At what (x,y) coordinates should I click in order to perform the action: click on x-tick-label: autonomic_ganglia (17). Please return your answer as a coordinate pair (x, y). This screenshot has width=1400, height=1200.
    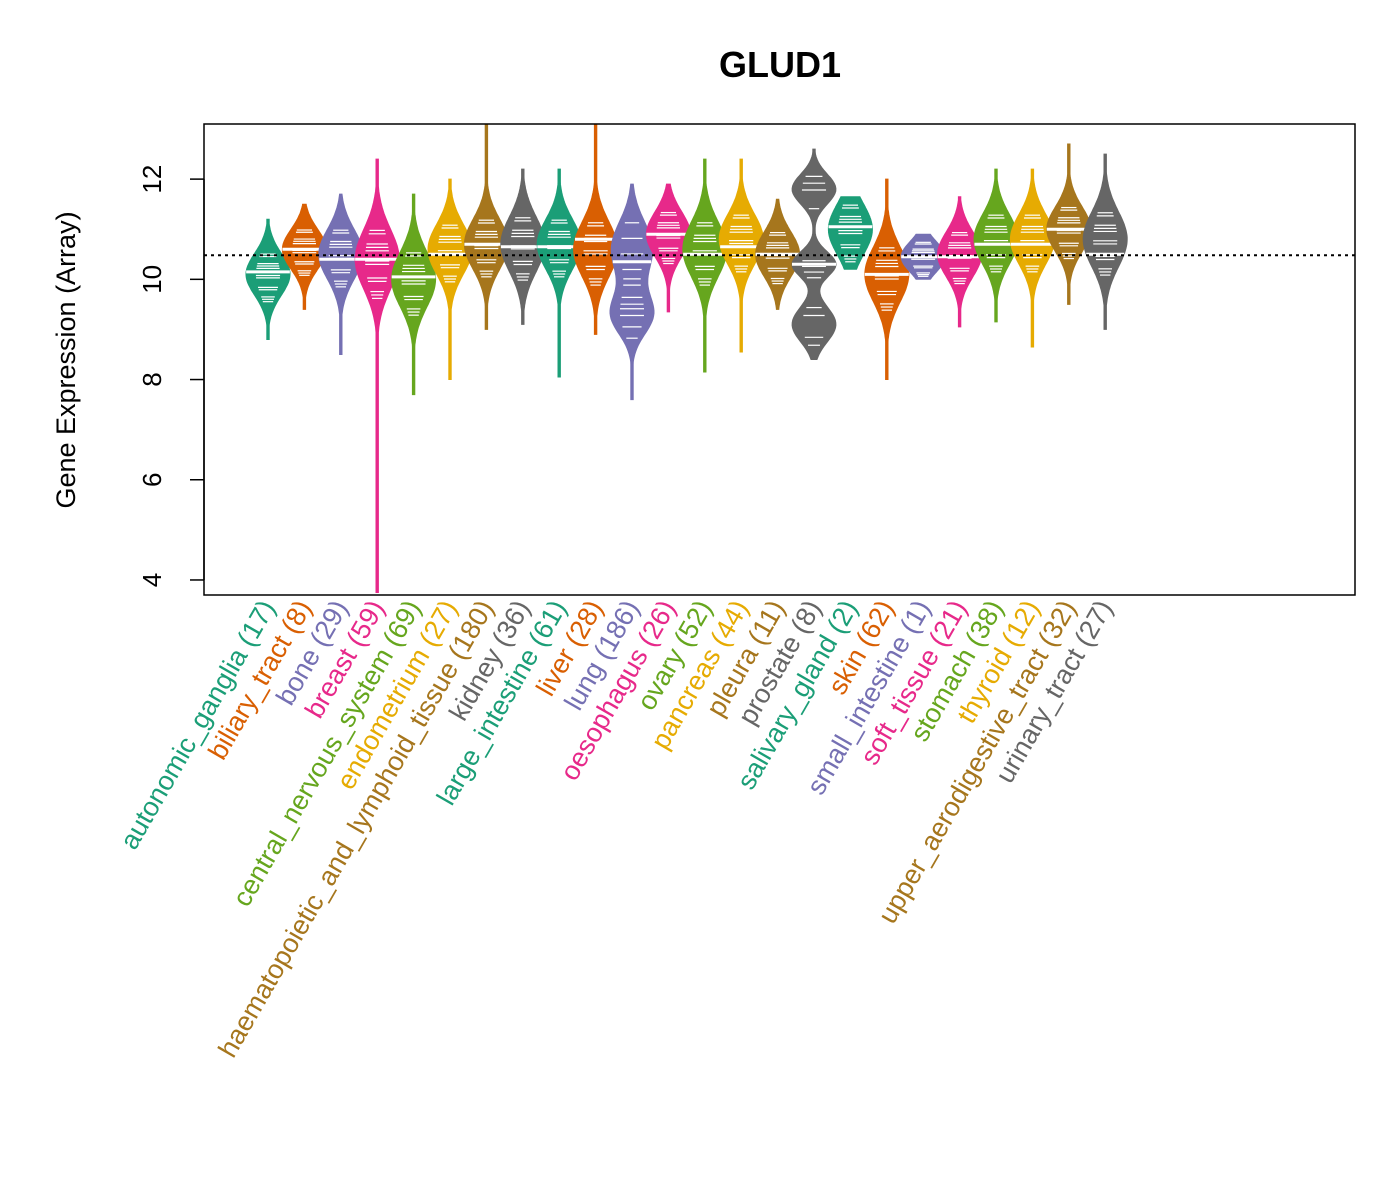
    Looking at the image, I should click on (197, 724).